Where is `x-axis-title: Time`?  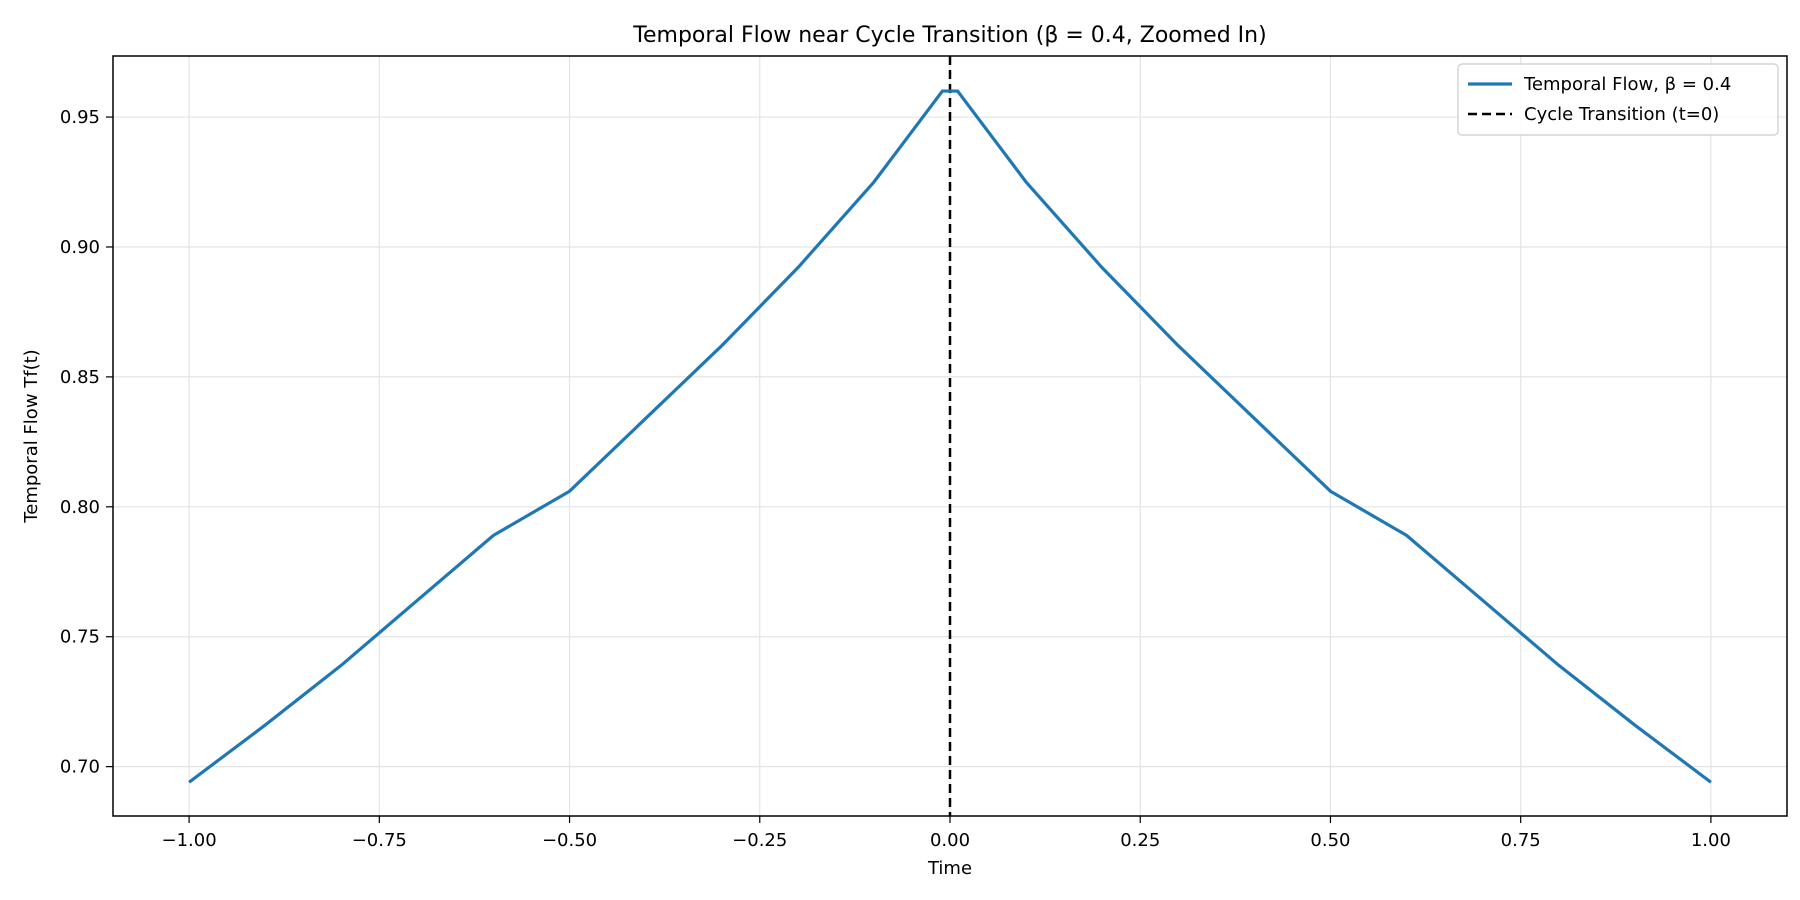
x-axis-title: Time is located at coordinates (949, 868).